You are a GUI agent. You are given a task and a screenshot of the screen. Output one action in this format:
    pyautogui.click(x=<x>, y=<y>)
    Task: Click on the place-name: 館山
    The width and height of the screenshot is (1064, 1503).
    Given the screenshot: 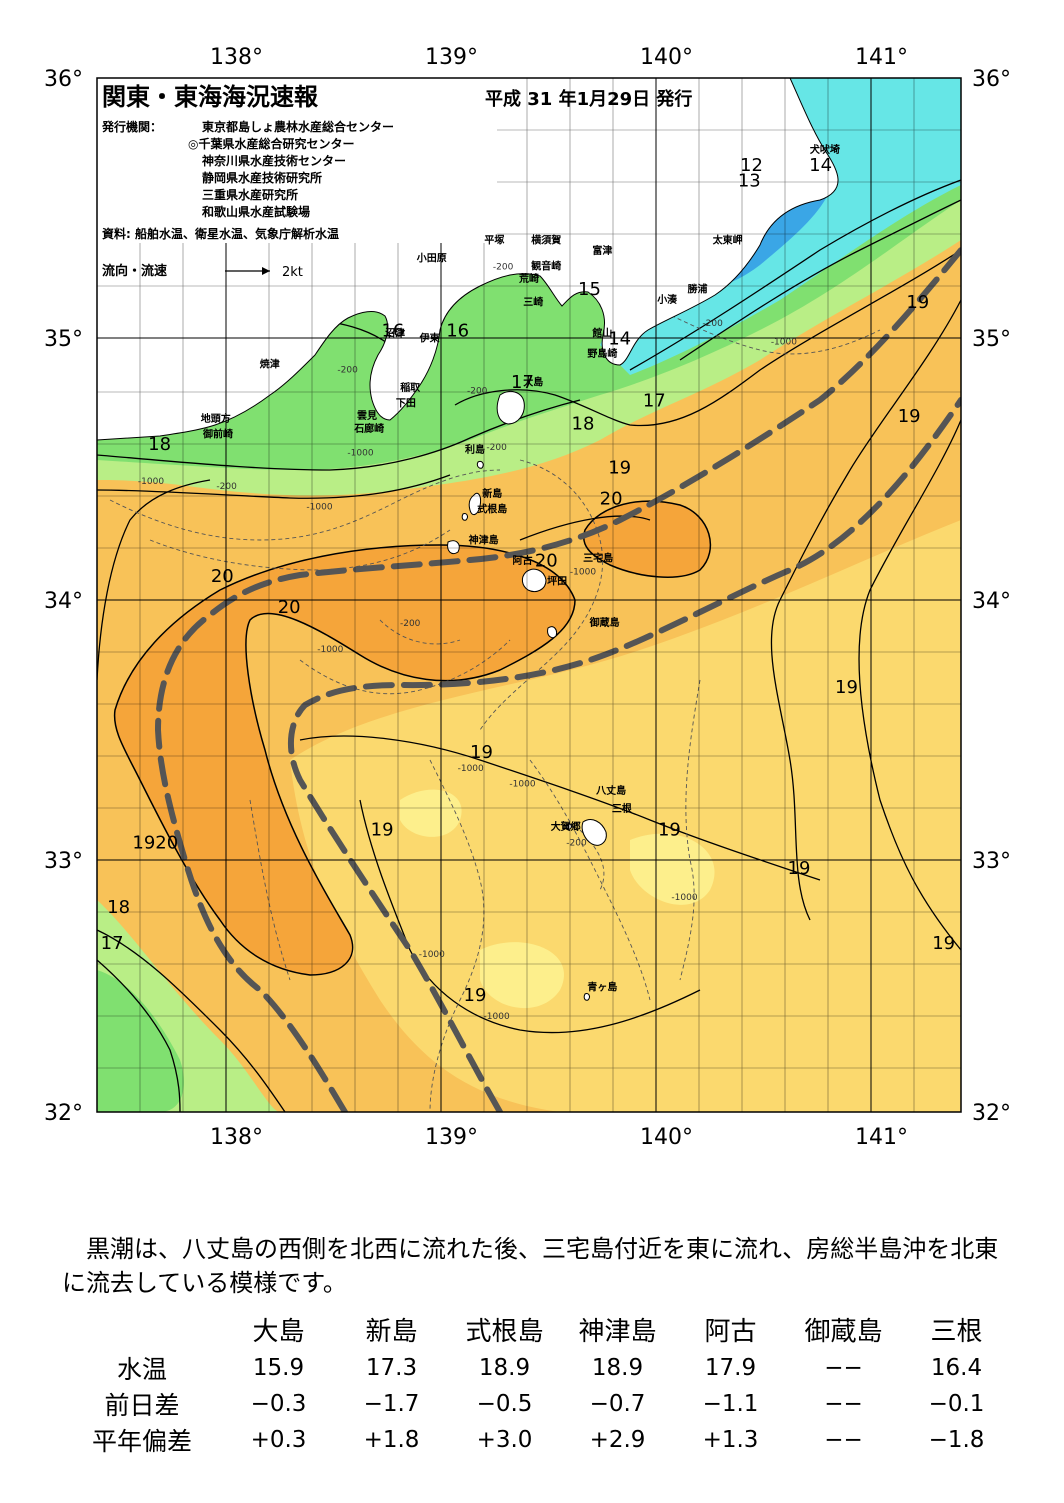 What is the action you would take?
    pyautogui.click(x=601, y=333)
    